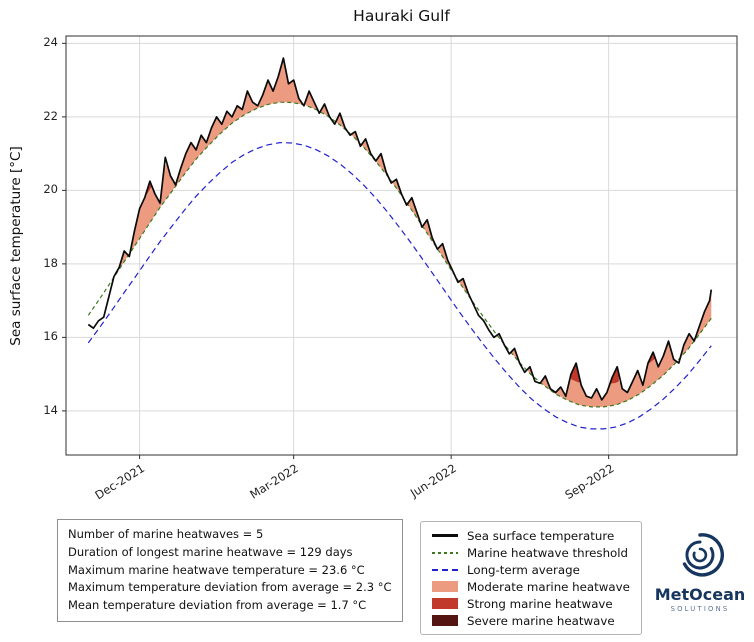 The height and width of the screenshot is (642, 754). Describe the element at coordinates (700, 609) in the screenshot. I see `logo-subtitle: SOLUTIONS` at that location.